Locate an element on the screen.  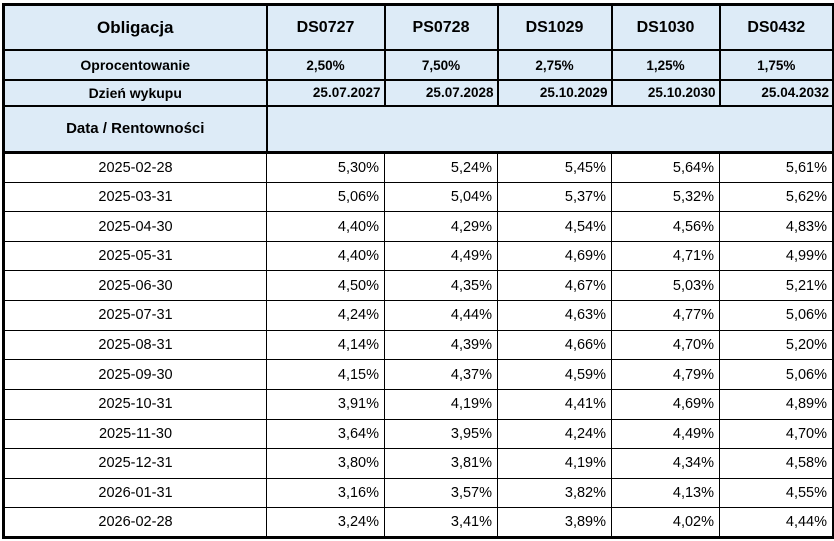
yield-cell: 3,82% is located at coordinates (554, 493).